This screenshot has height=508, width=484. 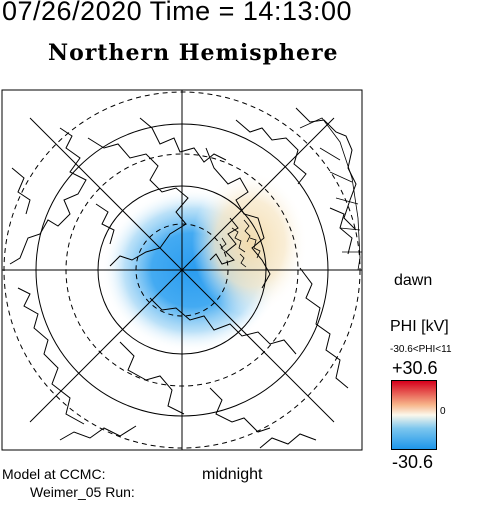 I want to click on colorbar-mid-label: 0, so click(x=443, y=411).